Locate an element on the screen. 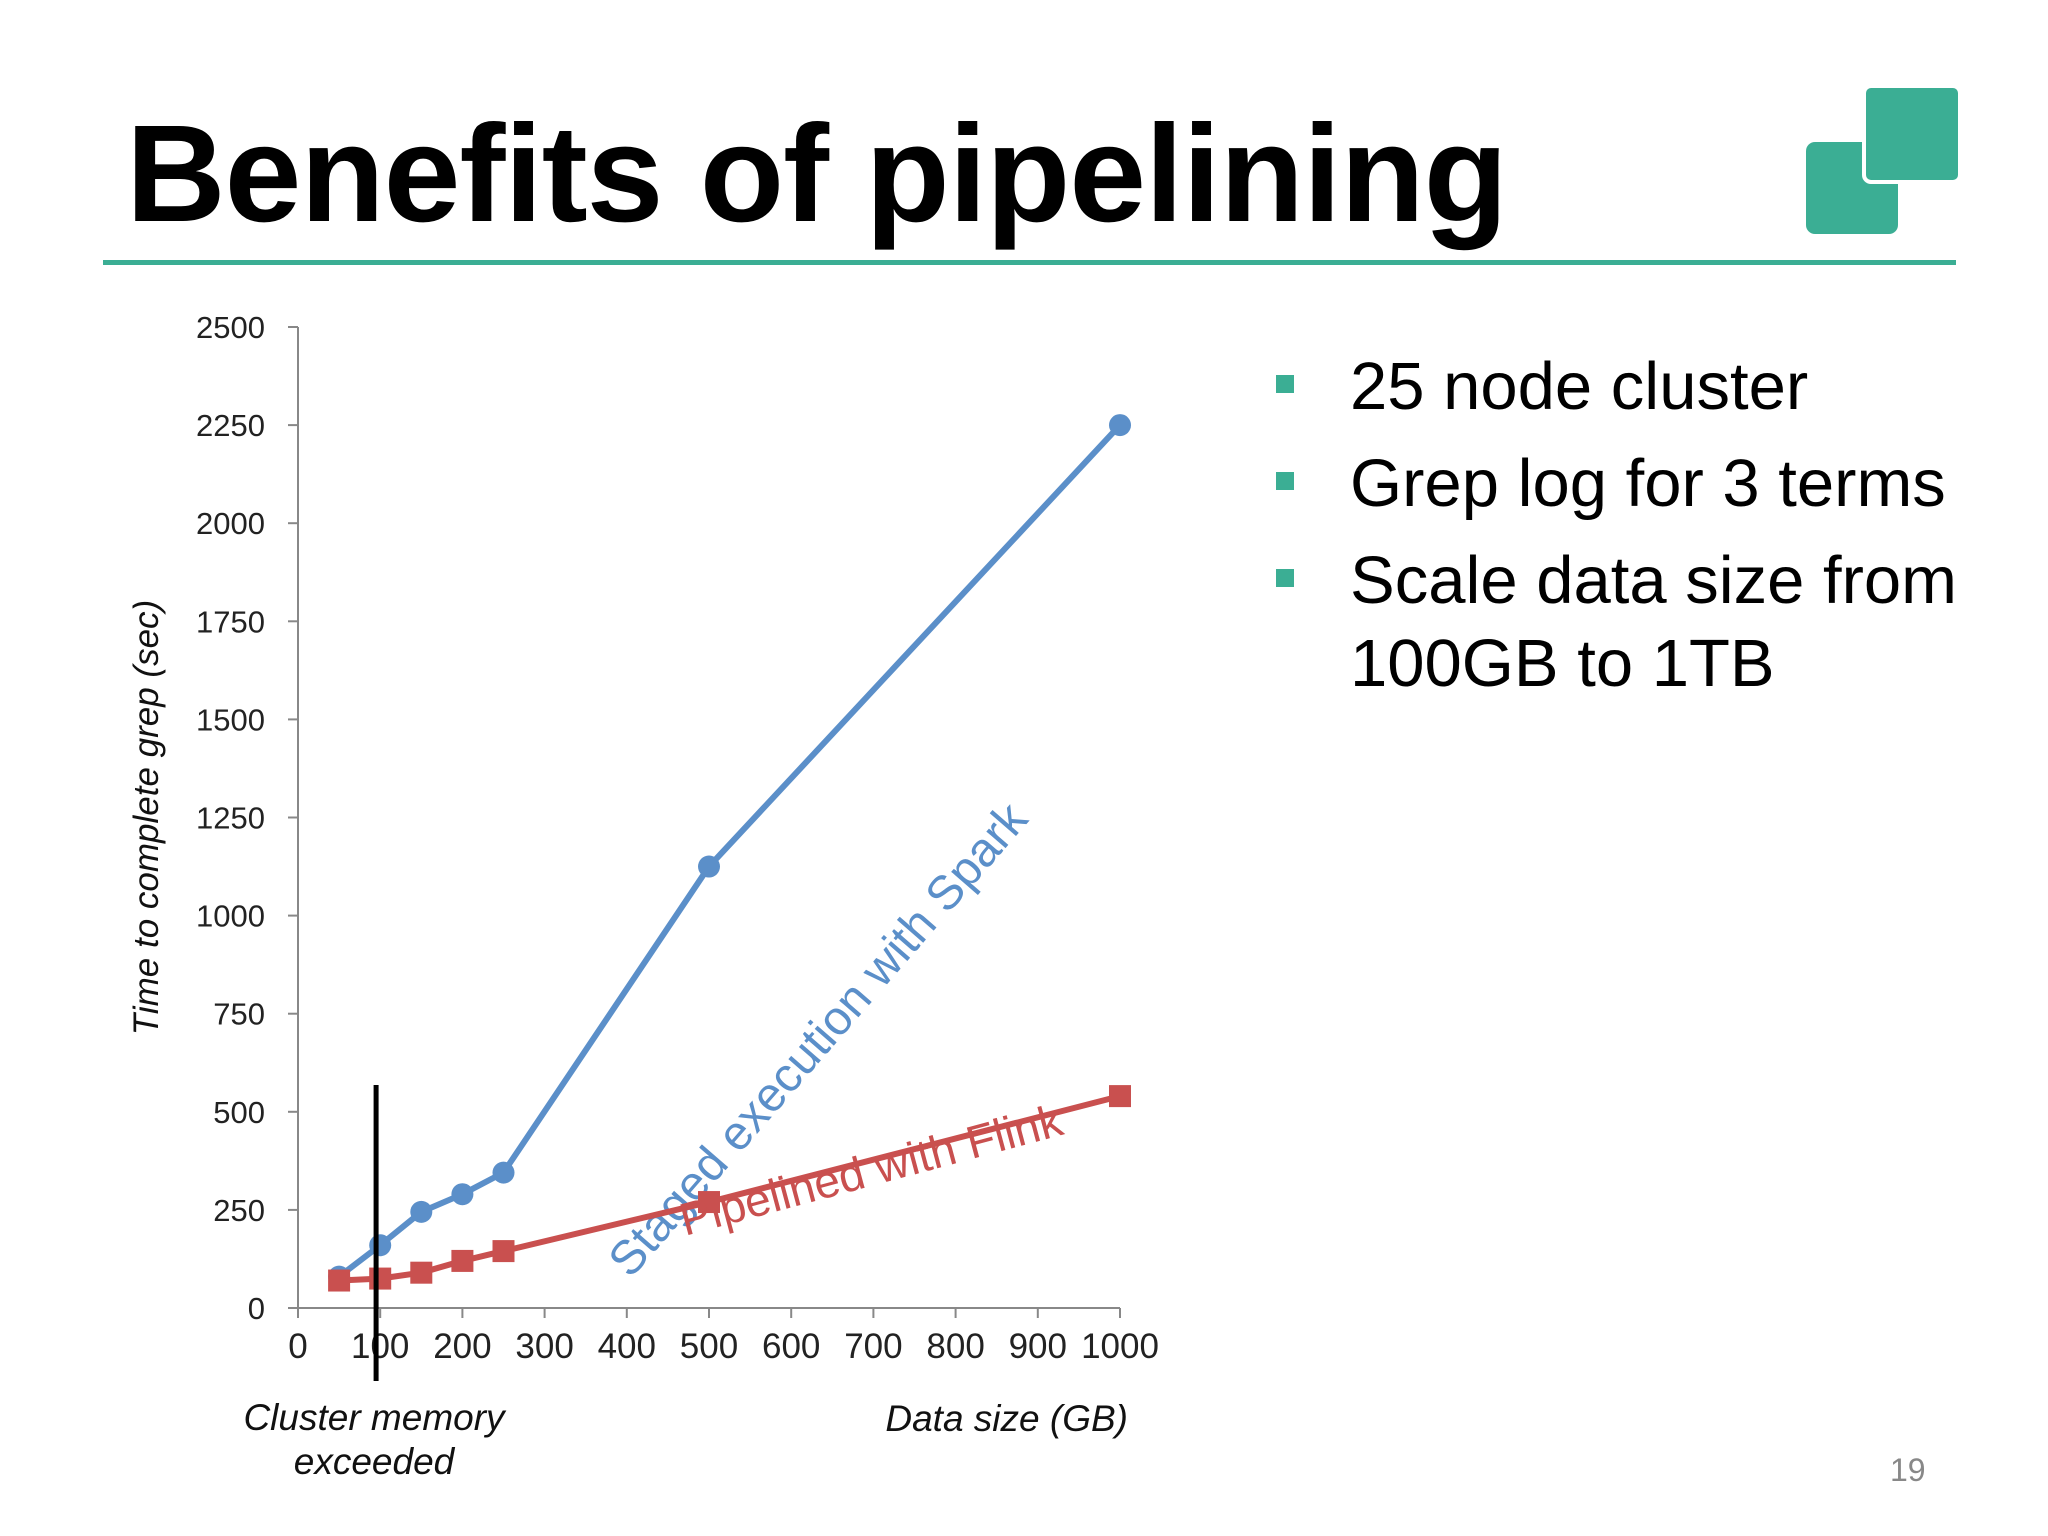 This screenshot has width=2048, height=1536. y-tick-label: 0 is located at coordinates (256, 1308).